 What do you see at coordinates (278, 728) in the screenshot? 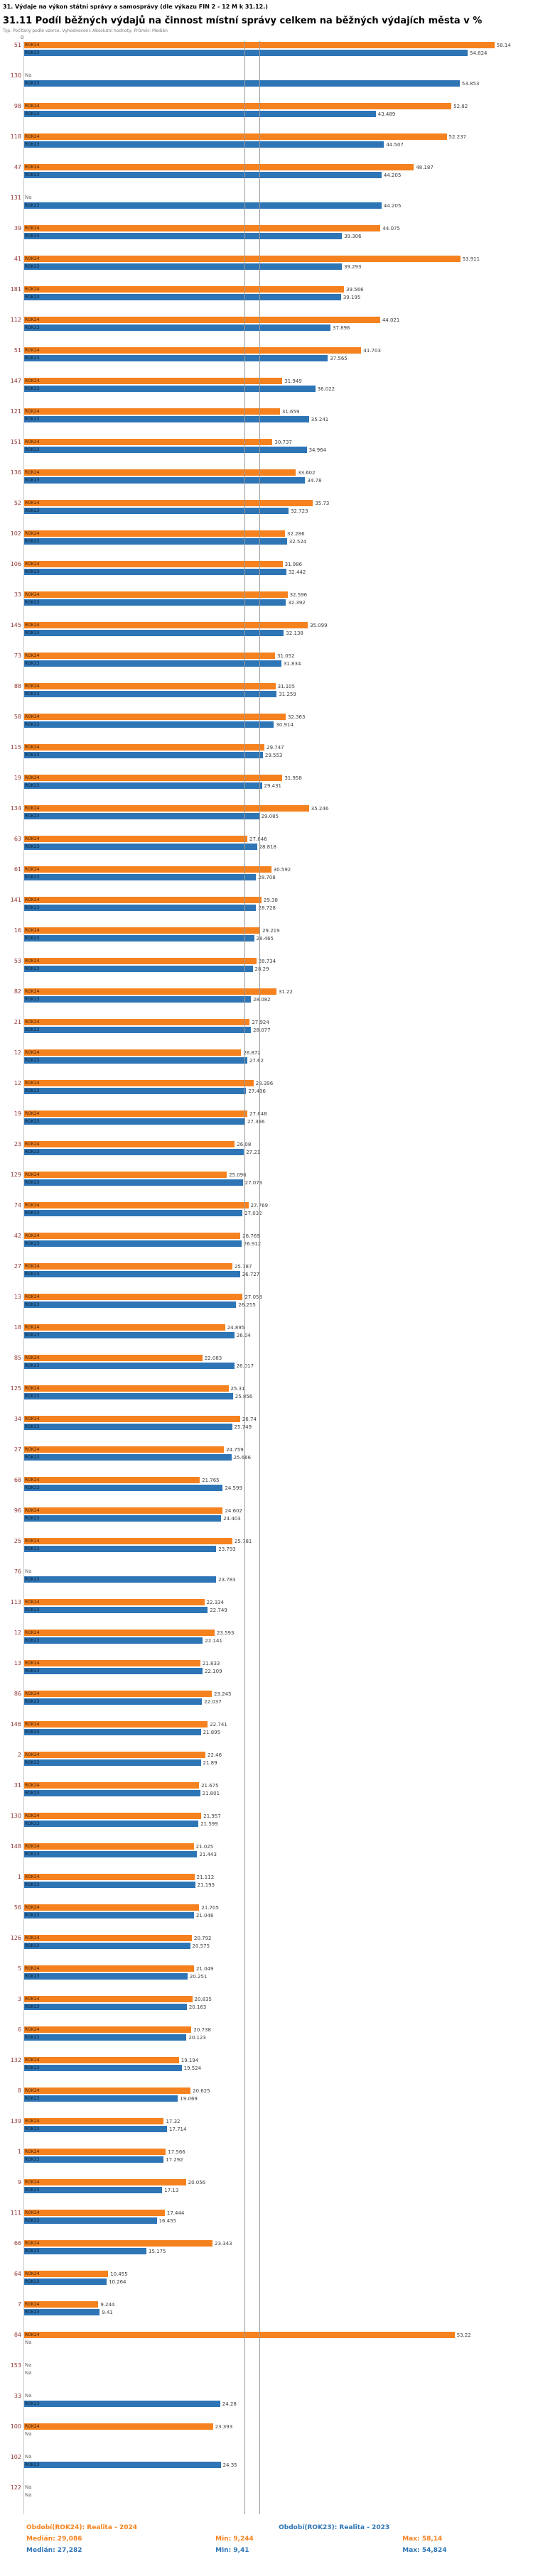
I see `bar-pair: ROK24 32.363 ROK23 30.914` at bounding box center [278, 728].